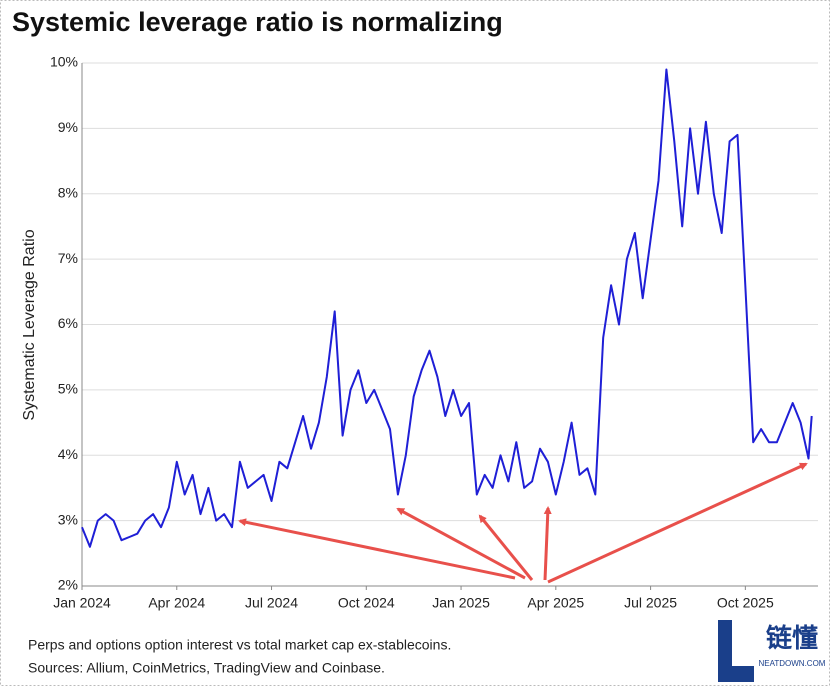 Image resolution: width=830 pixels, height=686 pixels. Describe the element at coordinates (68, 323) in the screenshot. I see `y-tick-label: 6%` at that location.